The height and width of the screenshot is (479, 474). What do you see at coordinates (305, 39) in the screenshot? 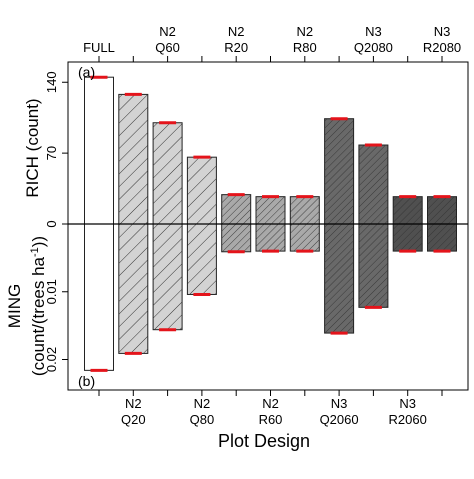
I see `x-tick-label-top-3: N2 R80` at bounding box center [305, 39].